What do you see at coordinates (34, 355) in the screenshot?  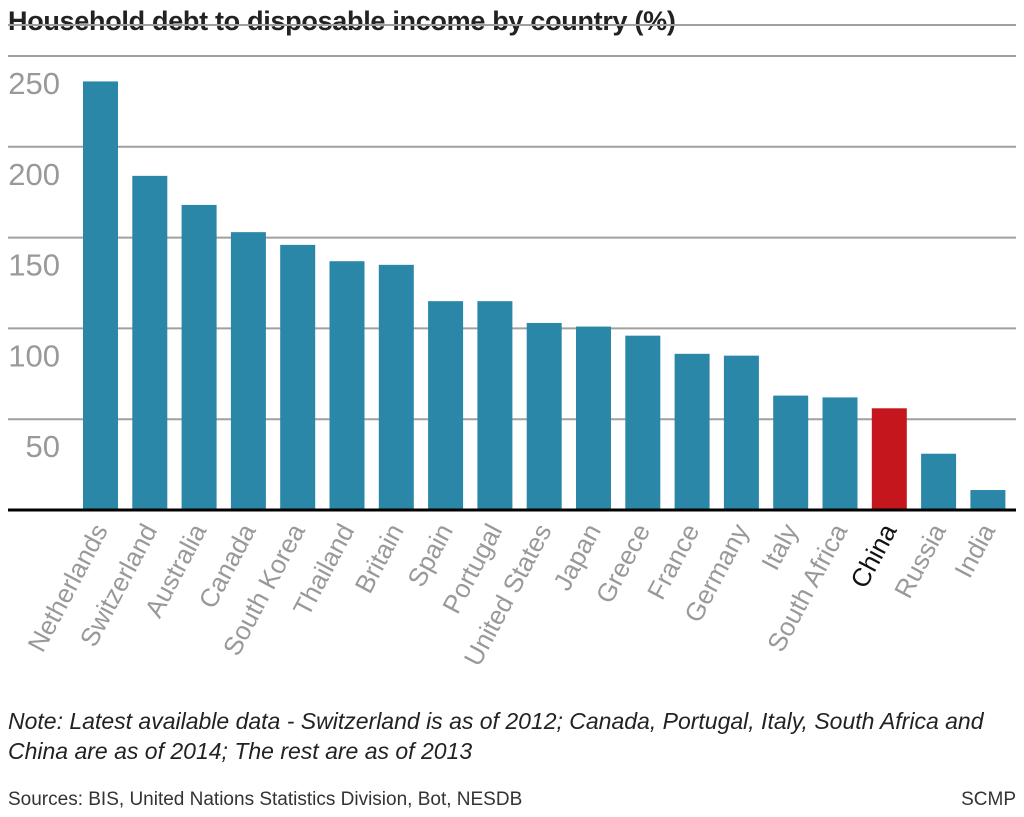 I see `y-tick-label: 100` at bounding box center [34, 355].